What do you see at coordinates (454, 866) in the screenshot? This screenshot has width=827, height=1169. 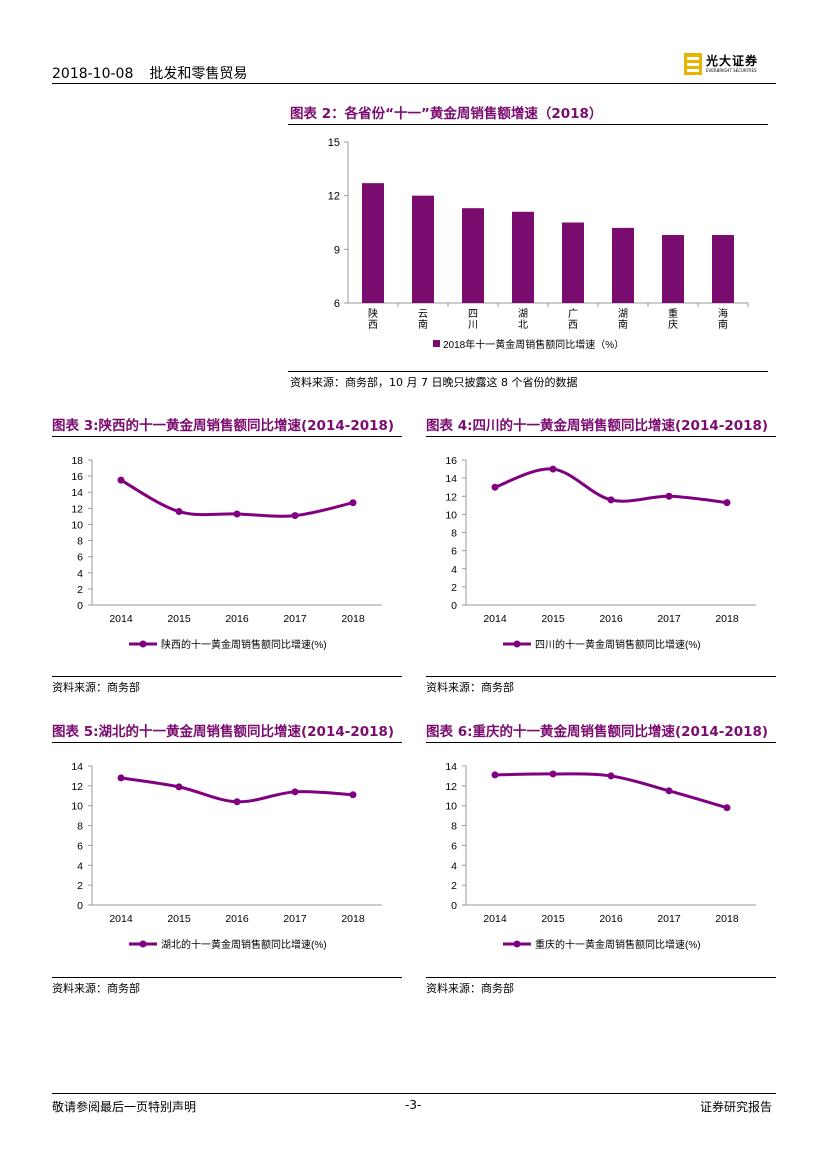 I see `fig6-y-tick-label: 4` at bounding box center [454, 866].